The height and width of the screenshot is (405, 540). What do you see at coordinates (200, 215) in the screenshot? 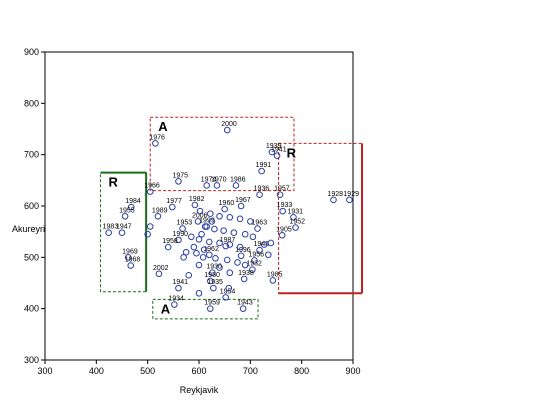
I see `point-label: 2006` at bounding box center [200, 215].